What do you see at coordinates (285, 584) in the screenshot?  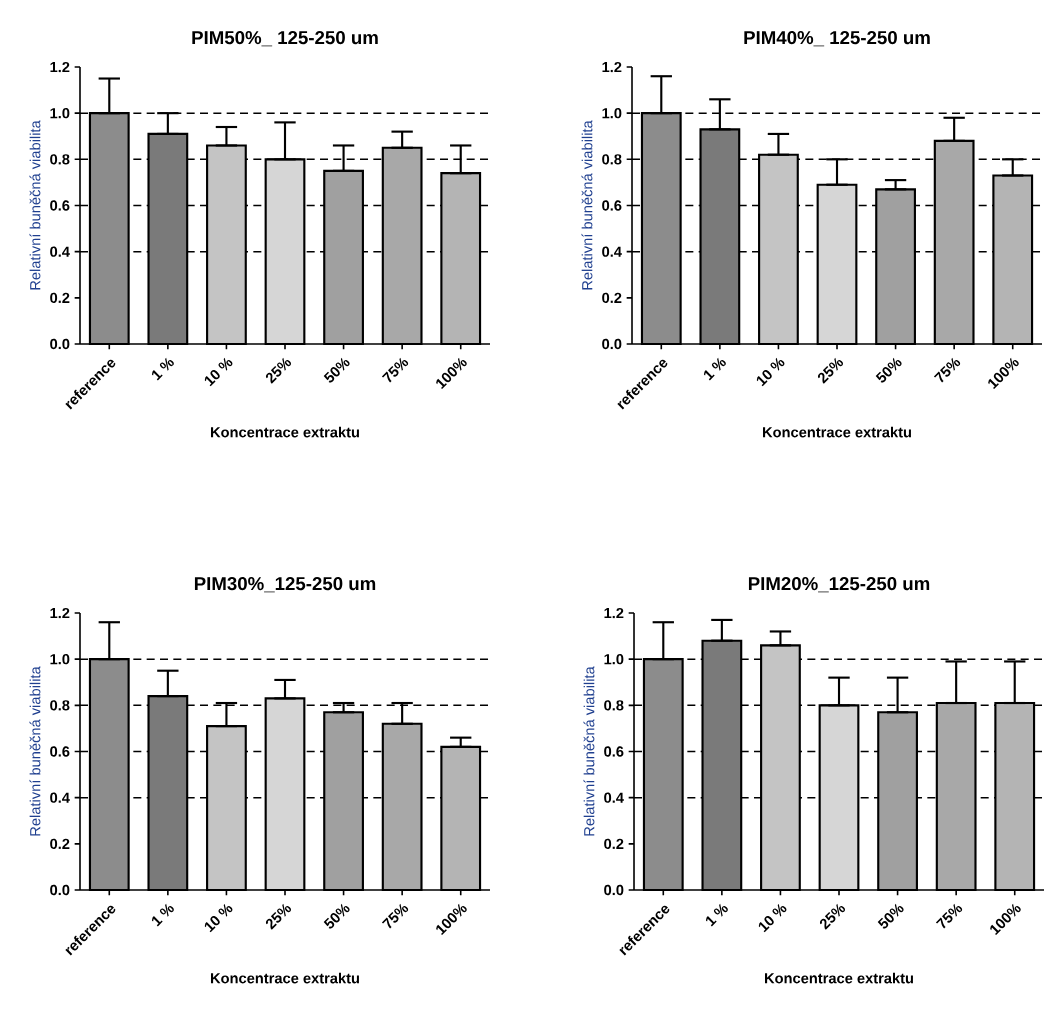 I see `chart-title: PIM30%_125-250 um` at bounding box center [285, 584].